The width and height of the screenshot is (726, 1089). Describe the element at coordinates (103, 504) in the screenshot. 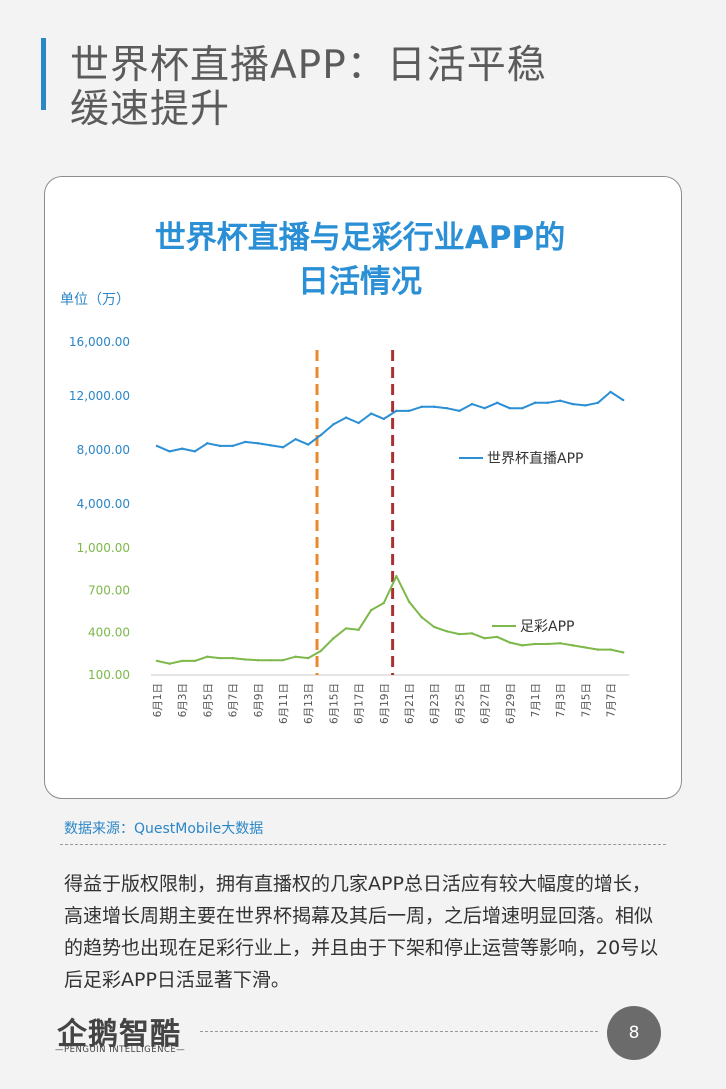

I see `upper-y-tick-label: 4,000.00` at that location.